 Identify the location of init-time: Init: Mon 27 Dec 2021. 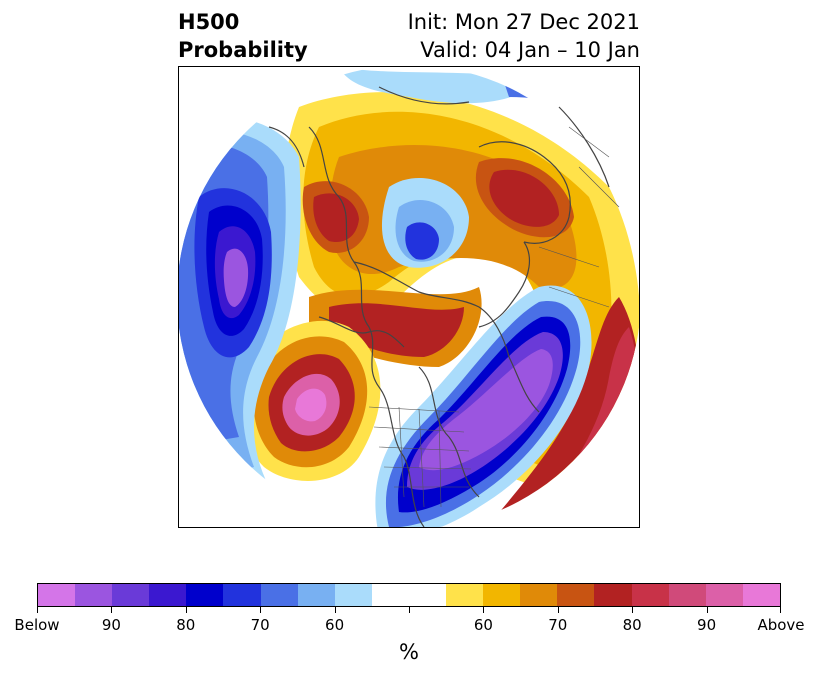
(523, 22).